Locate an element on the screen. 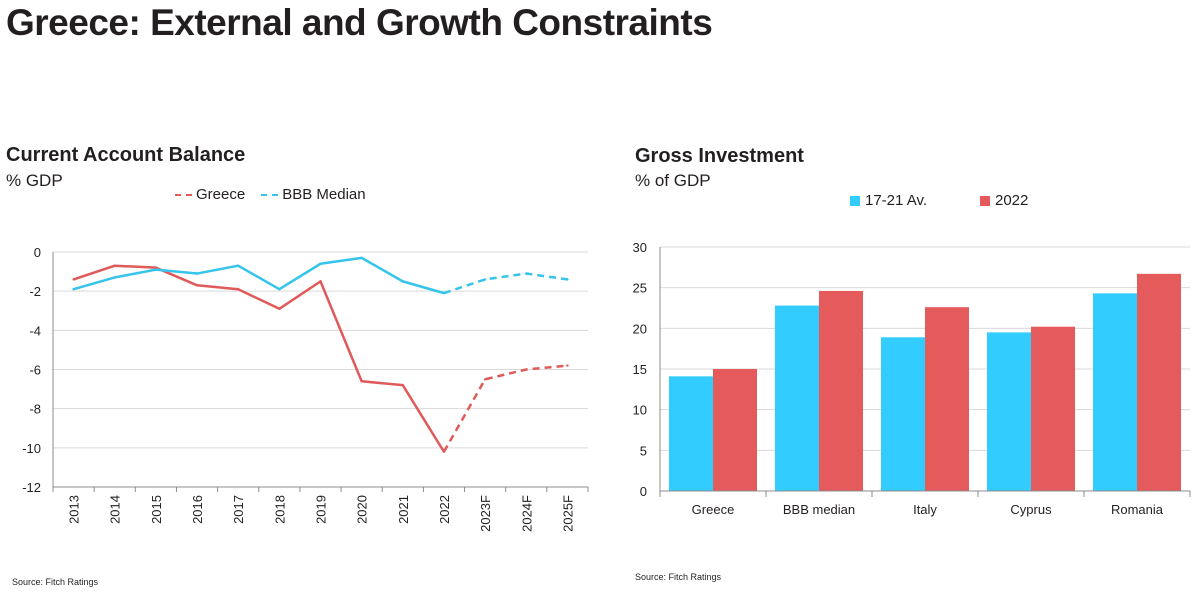 The image size is (1203, 592). legend-label-2022: 2022 is located at coordinates (1012, 200).